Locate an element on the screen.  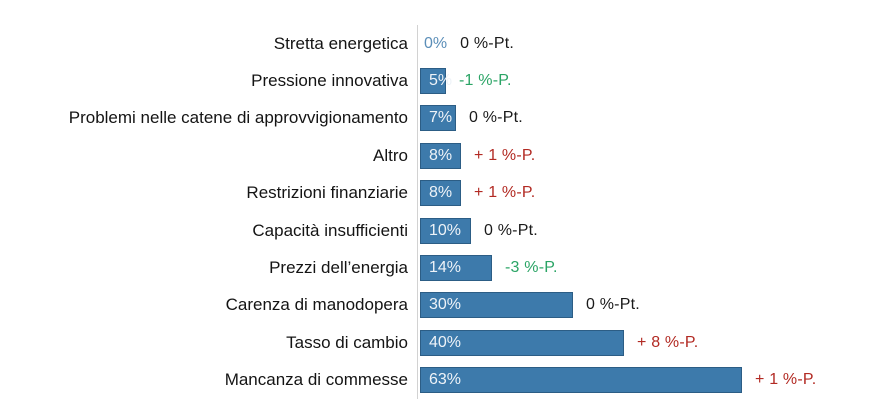
plot-area: 5% -1 %-P. is located at coordinates (648, 81).